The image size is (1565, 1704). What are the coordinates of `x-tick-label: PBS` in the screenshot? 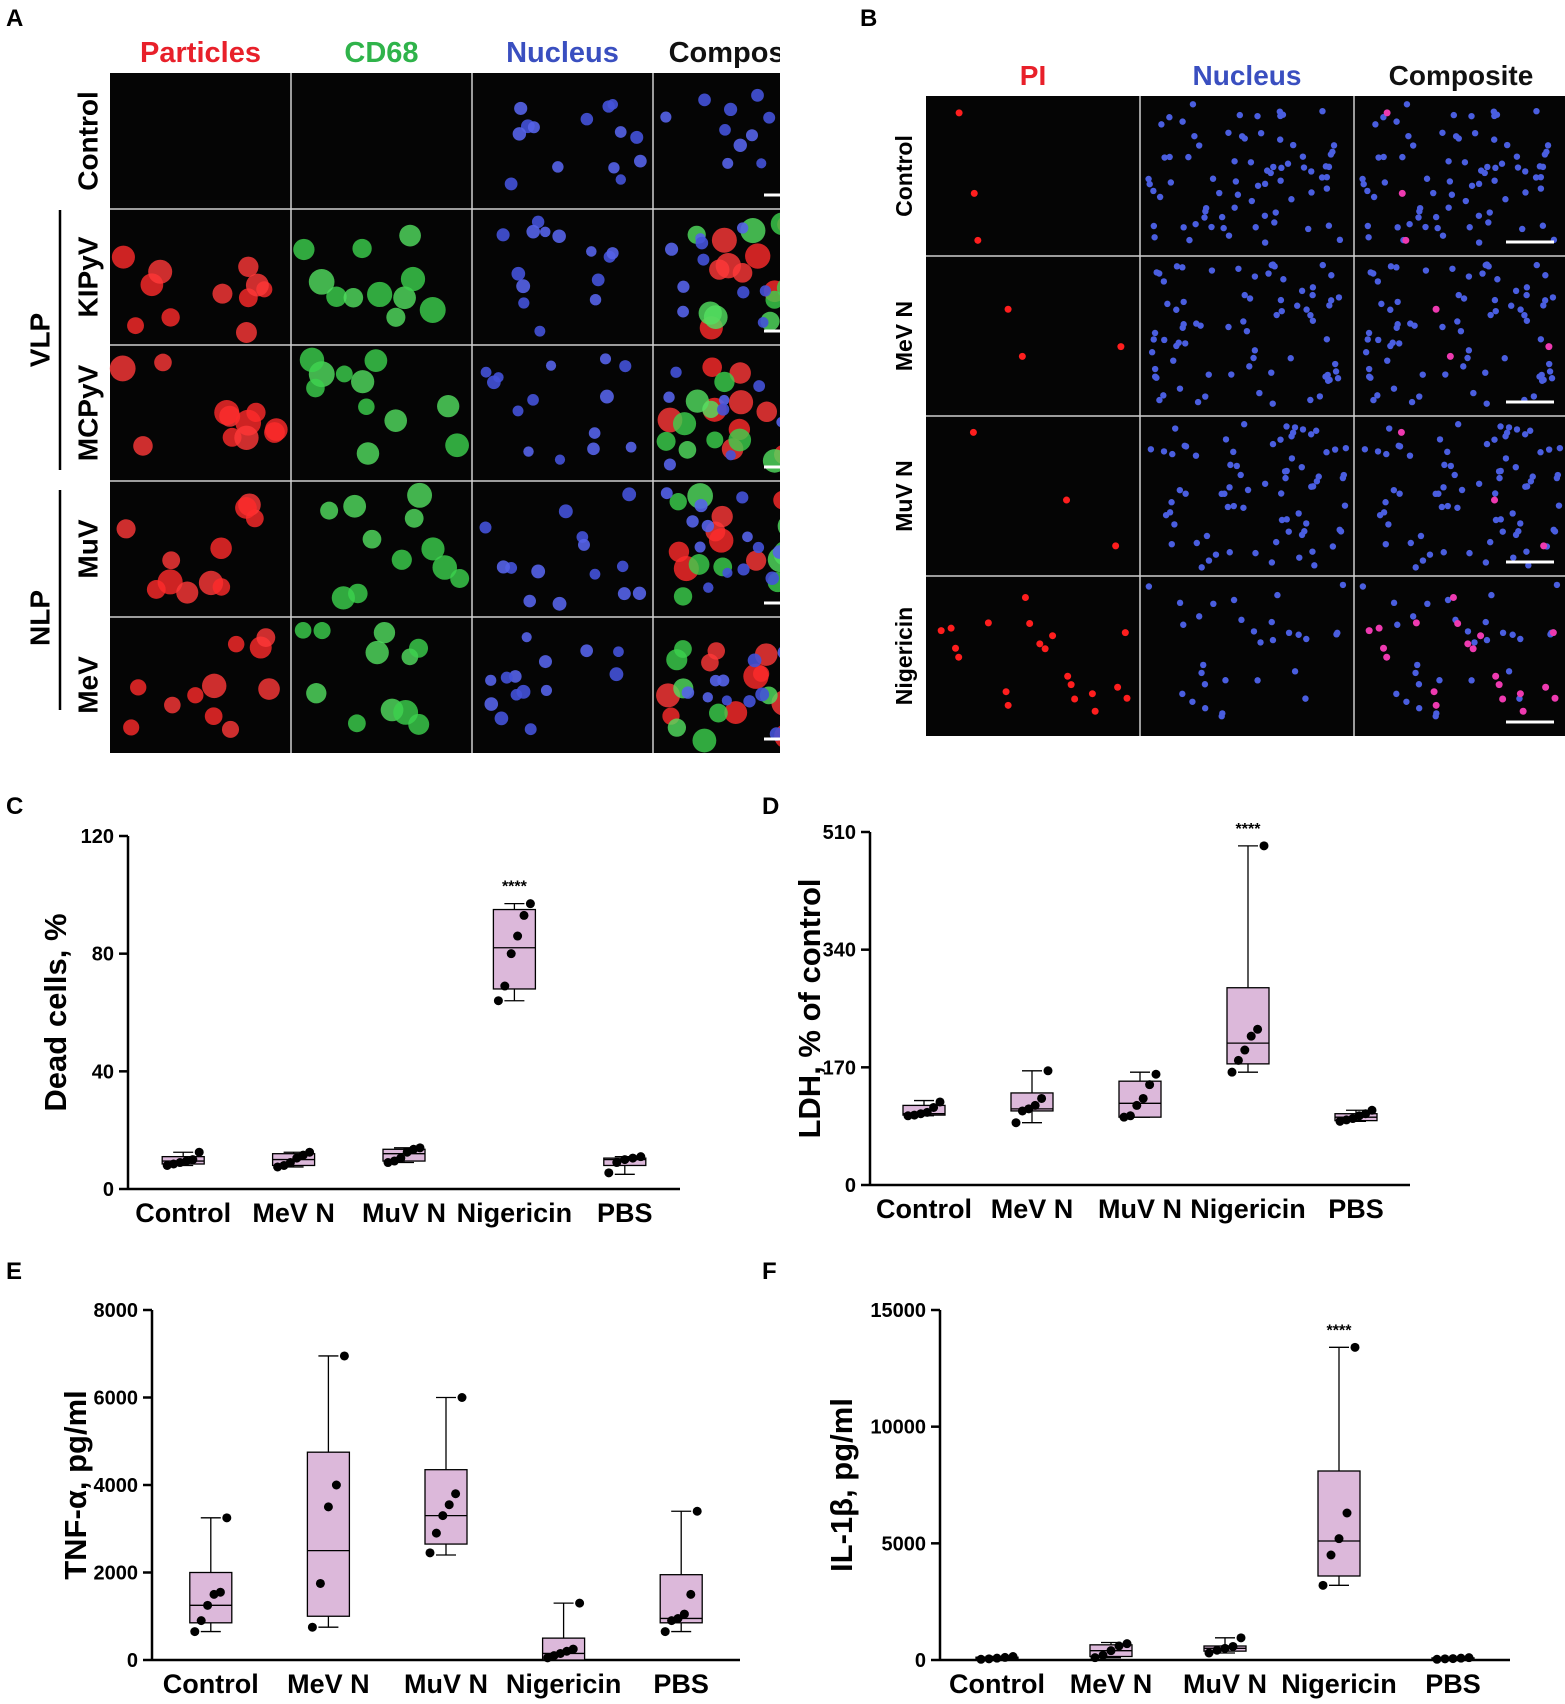 It's located at (681, 1684).